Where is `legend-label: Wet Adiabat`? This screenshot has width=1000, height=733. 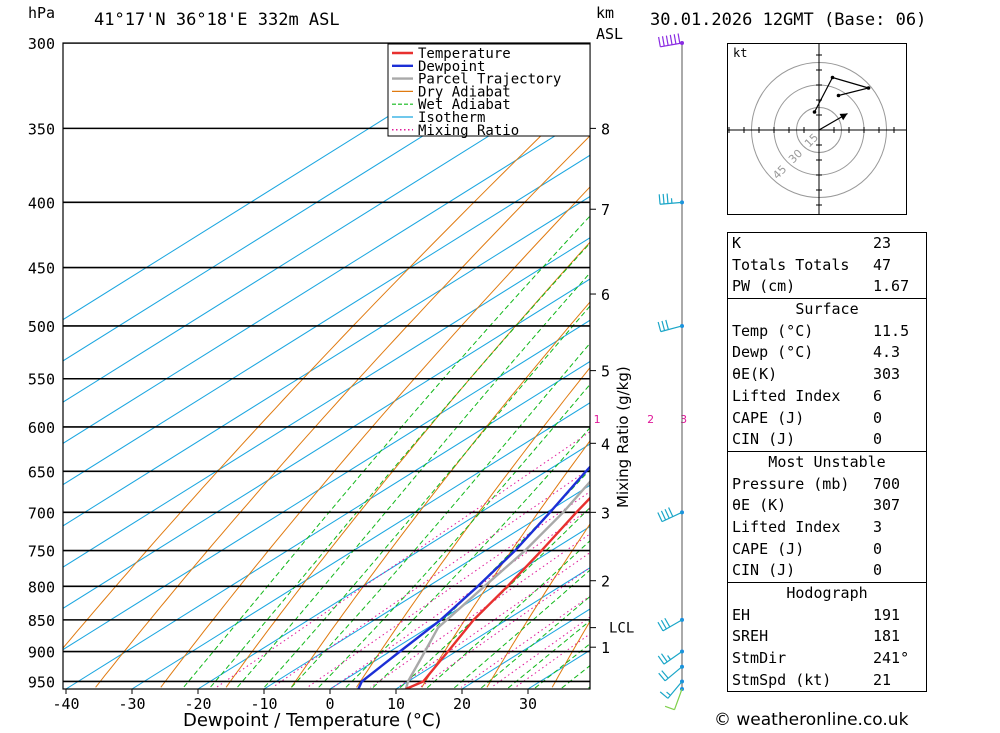 legend-label: Wet Adiabat is located at coordinates (464, 105).